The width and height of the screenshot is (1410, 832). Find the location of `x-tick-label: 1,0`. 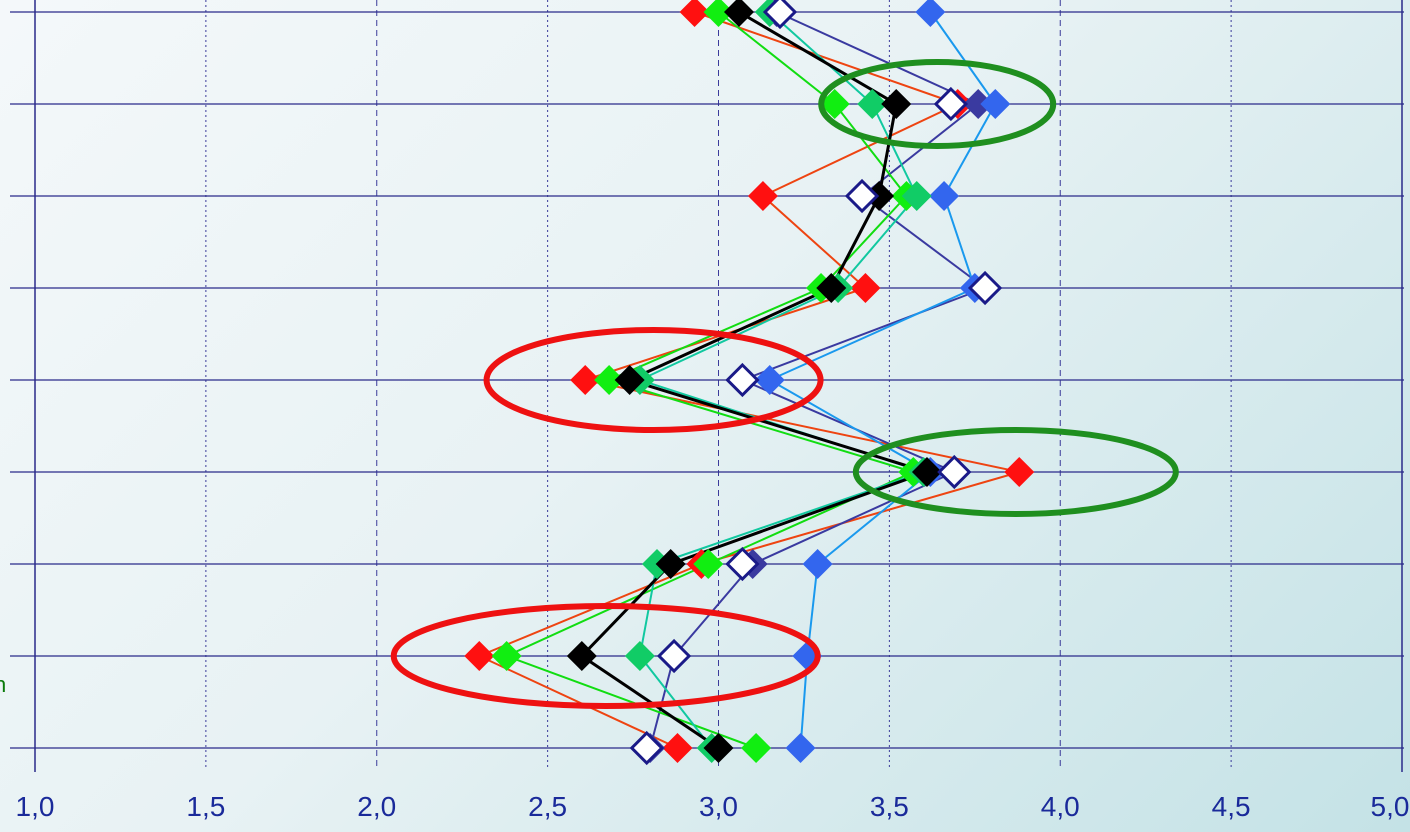

x-tick-label: 1,0 is located at coordinates (35, 806).